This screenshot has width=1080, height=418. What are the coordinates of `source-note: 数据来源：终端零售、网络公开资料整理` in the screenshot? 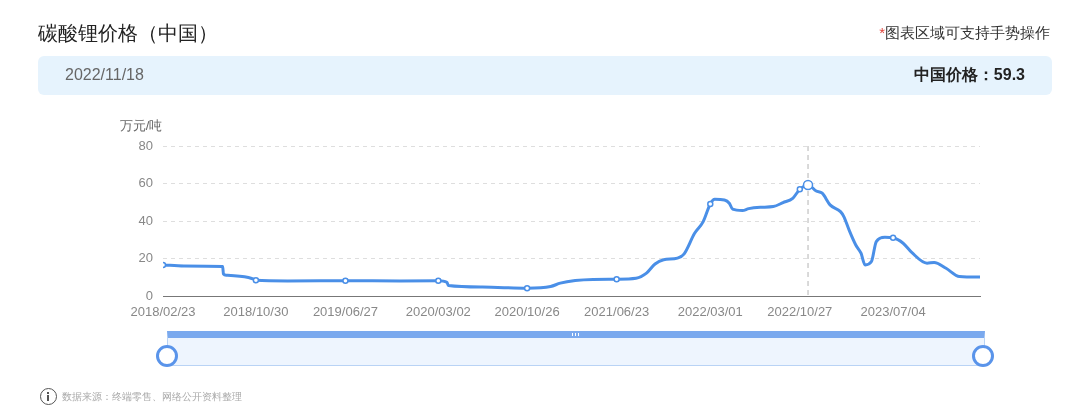 It's located at (152, 396).